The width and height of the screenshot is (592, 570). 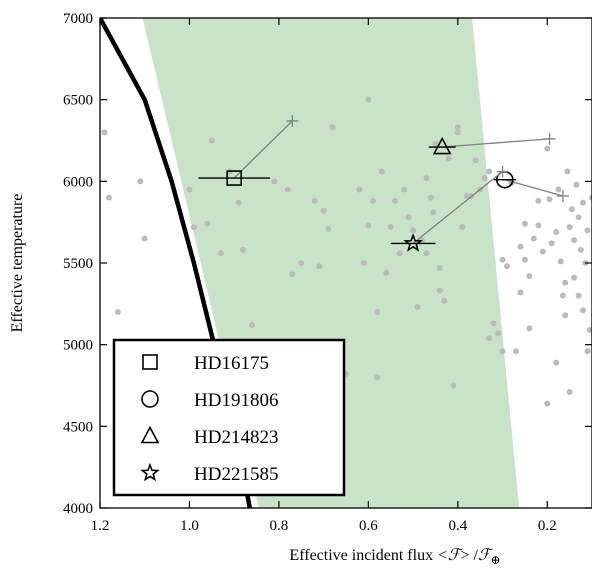 I want to click on x-tick-label: 0.2, so click(x=547, y=526).